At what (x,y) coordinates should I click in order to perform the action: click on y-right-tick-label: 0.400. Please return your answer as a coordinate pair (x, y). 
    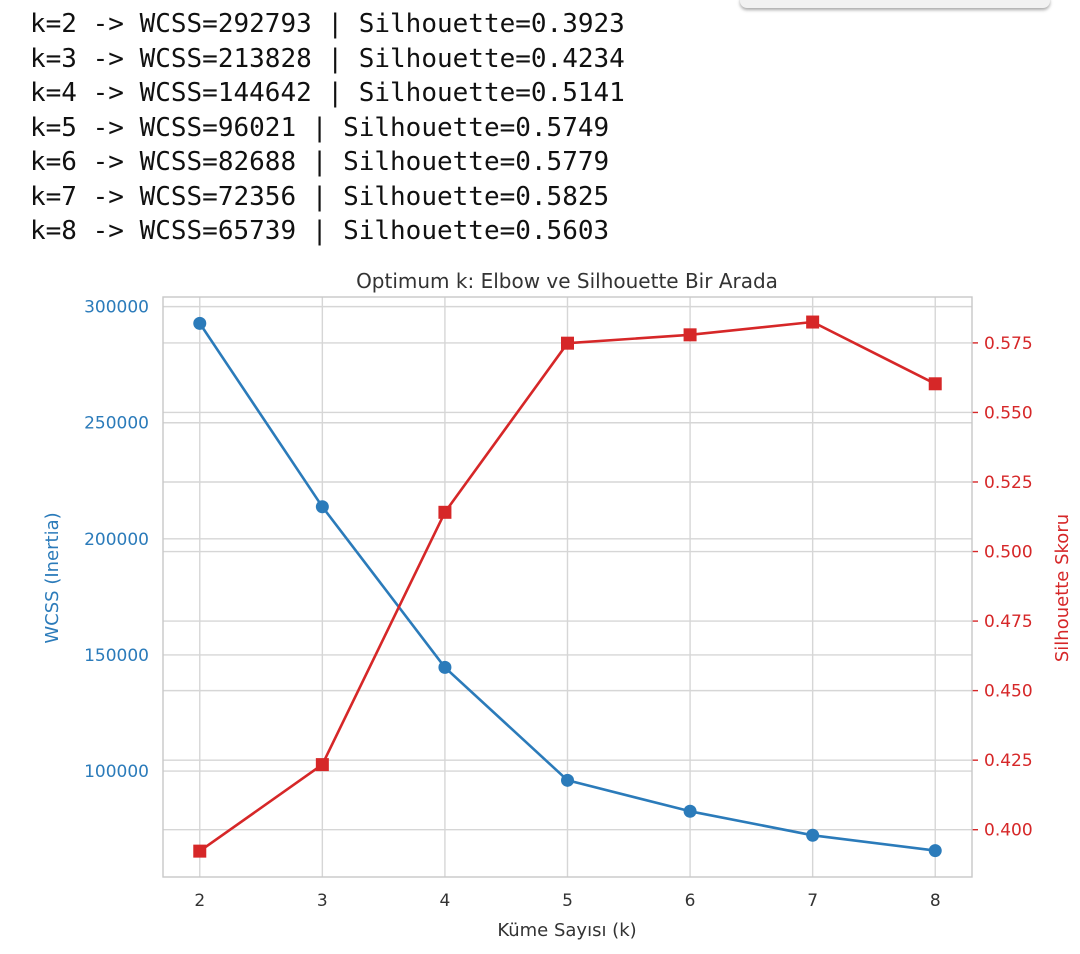
    Looking at the image, I should click on (1008, 831).